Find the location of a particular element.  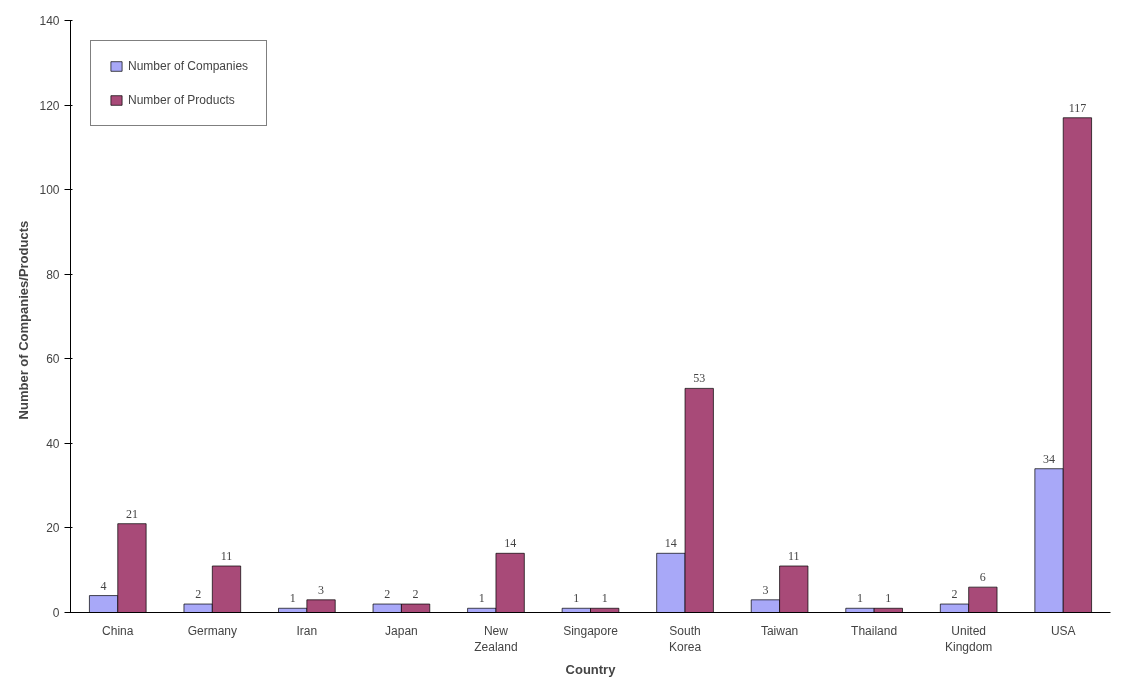

x-tick-label: New Zealand is located at coordinates (496, 639).